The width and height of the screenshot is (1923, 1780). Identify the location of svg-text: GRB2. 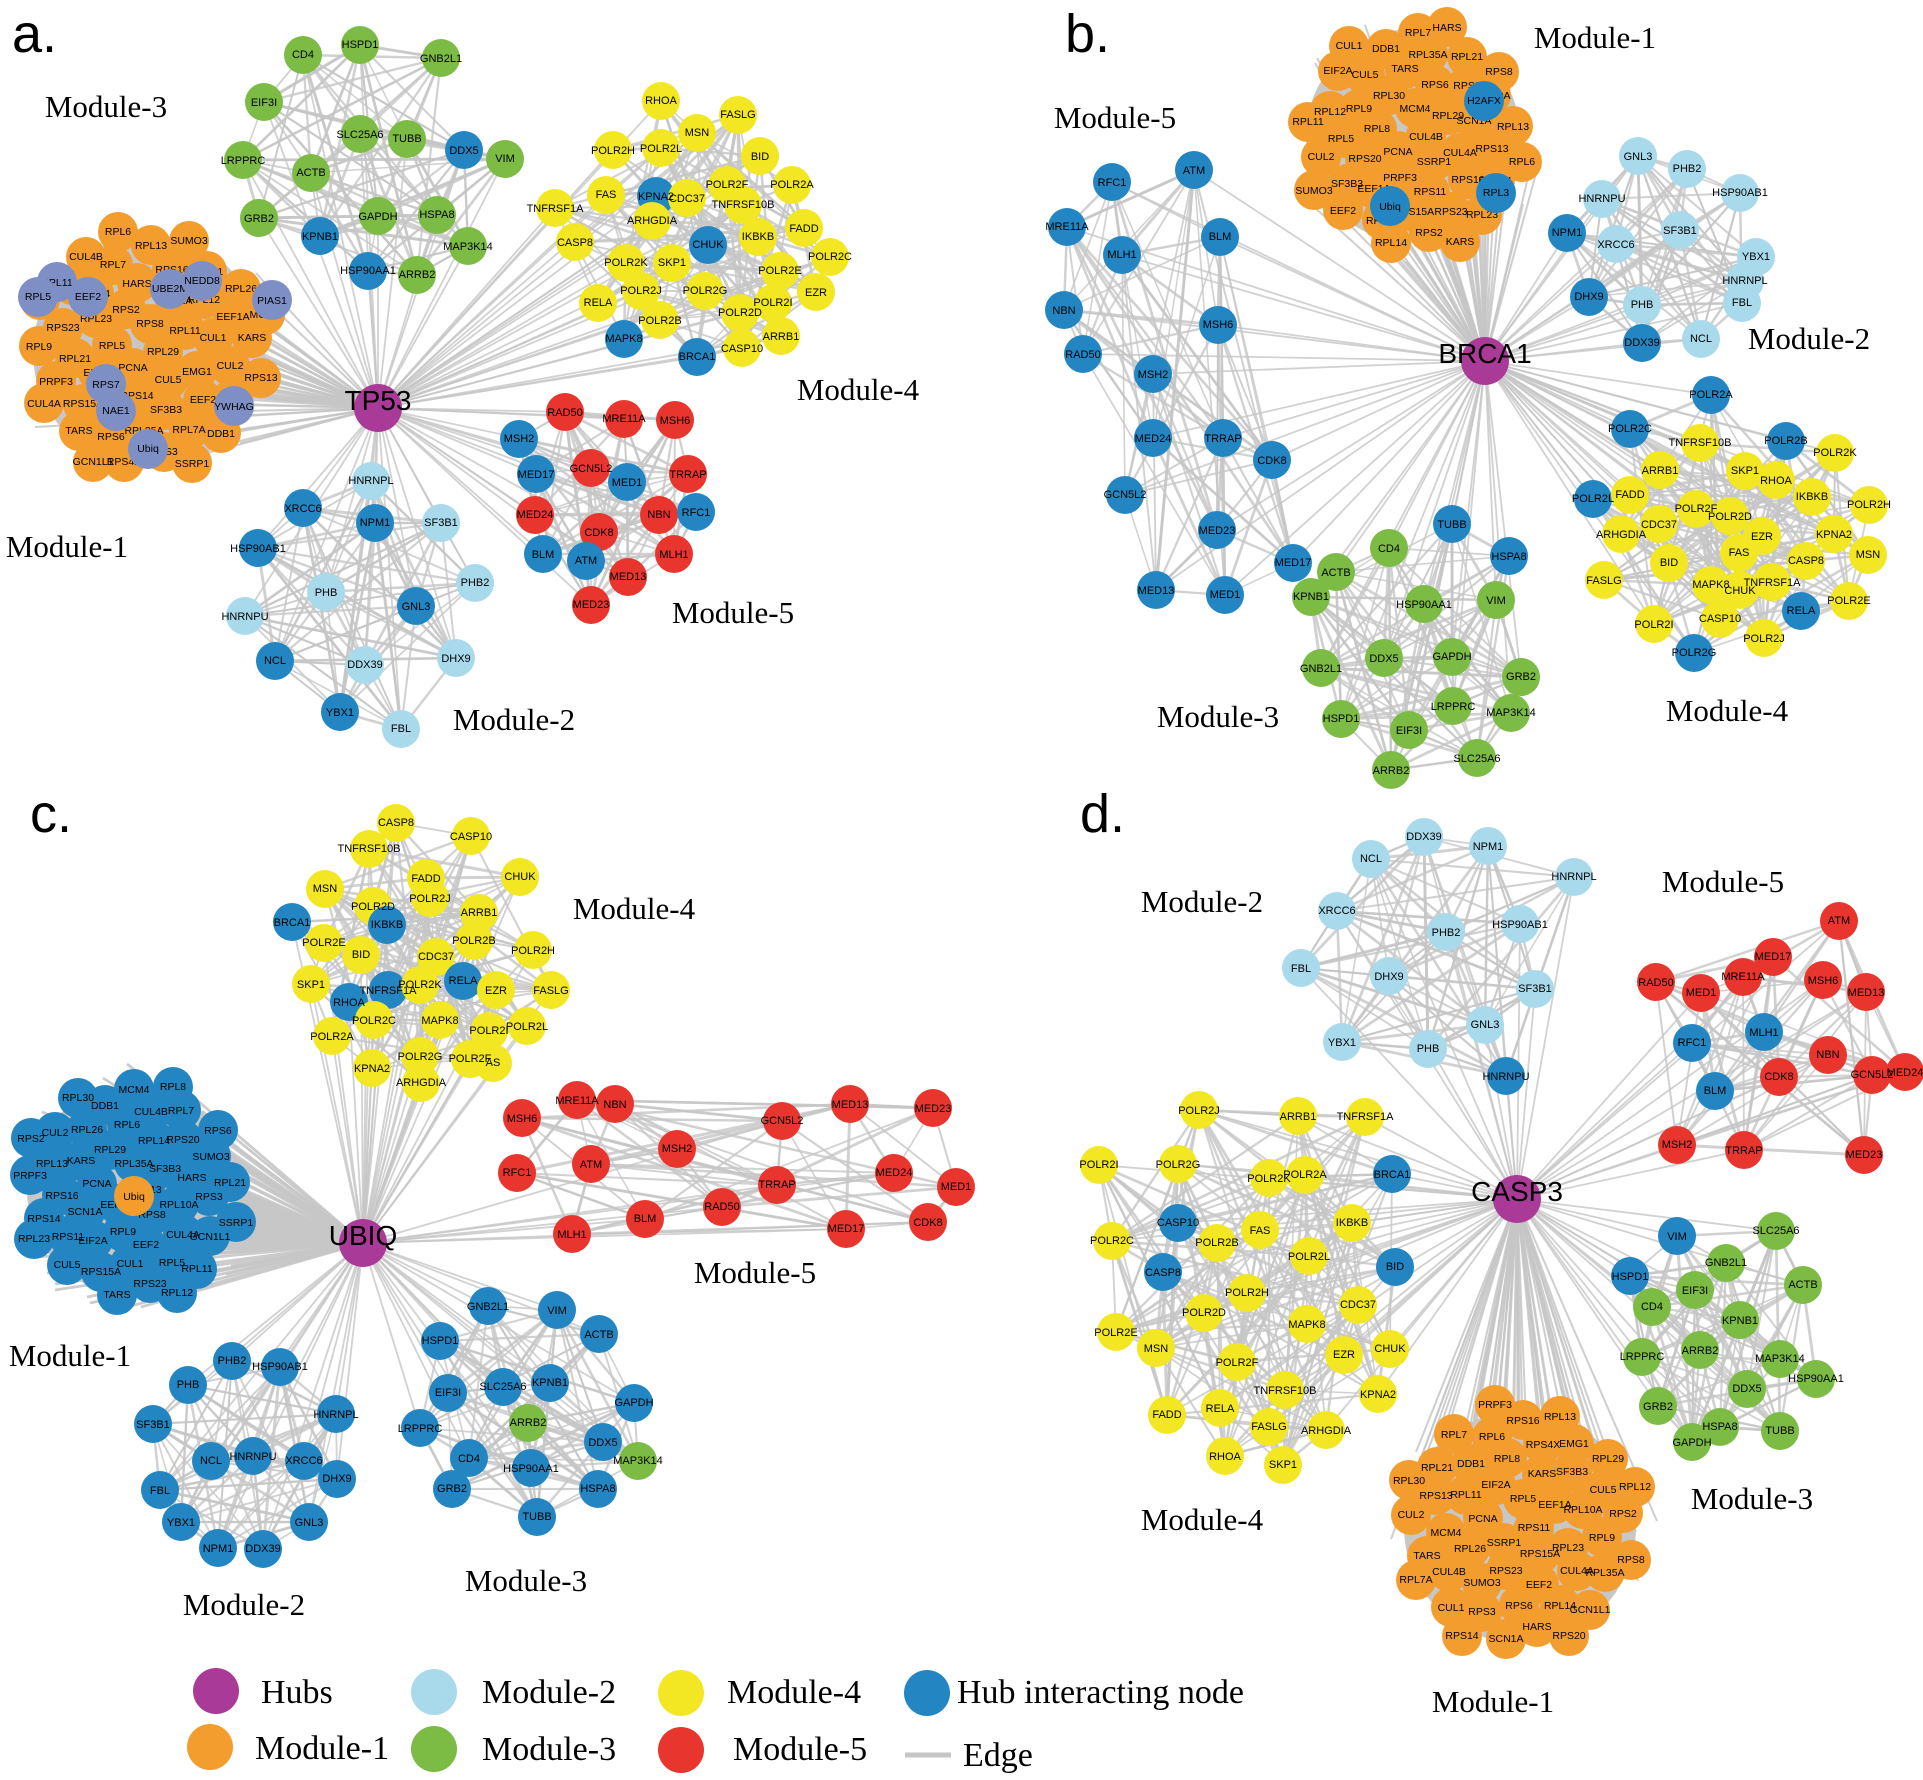
(259, 219).